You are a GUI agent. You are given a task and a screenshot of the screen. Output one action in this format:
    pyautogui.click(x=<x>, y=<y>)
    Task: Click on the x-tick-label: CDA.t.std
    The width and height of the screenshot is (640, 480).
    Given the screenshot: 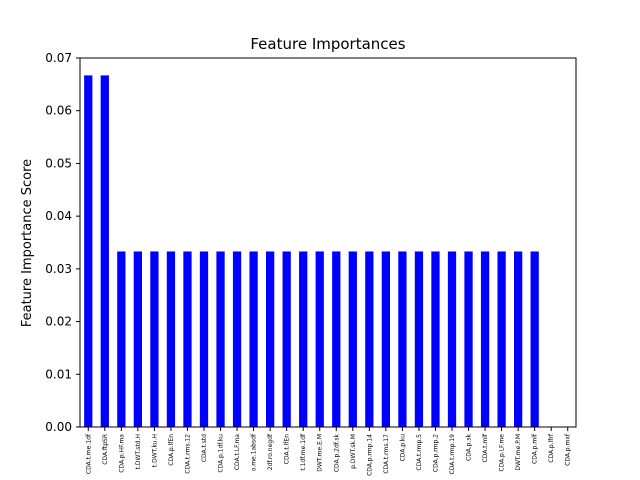 What is the action you would take?
    pyautogui.click(x=204, y=448)
    